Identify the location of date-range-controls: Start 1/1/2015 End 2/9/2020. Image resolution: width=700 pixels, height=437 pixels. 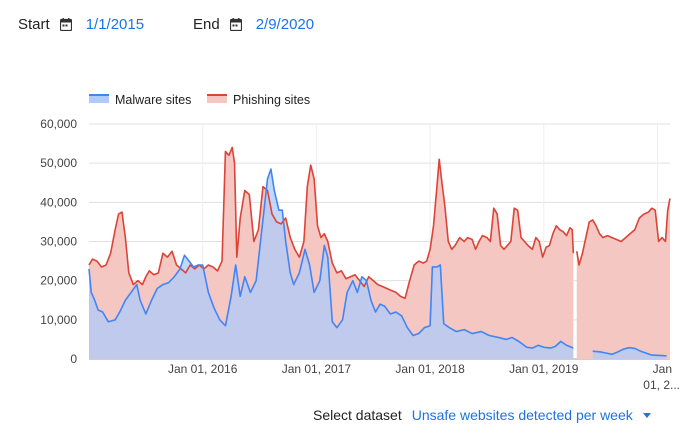
(166, 24).